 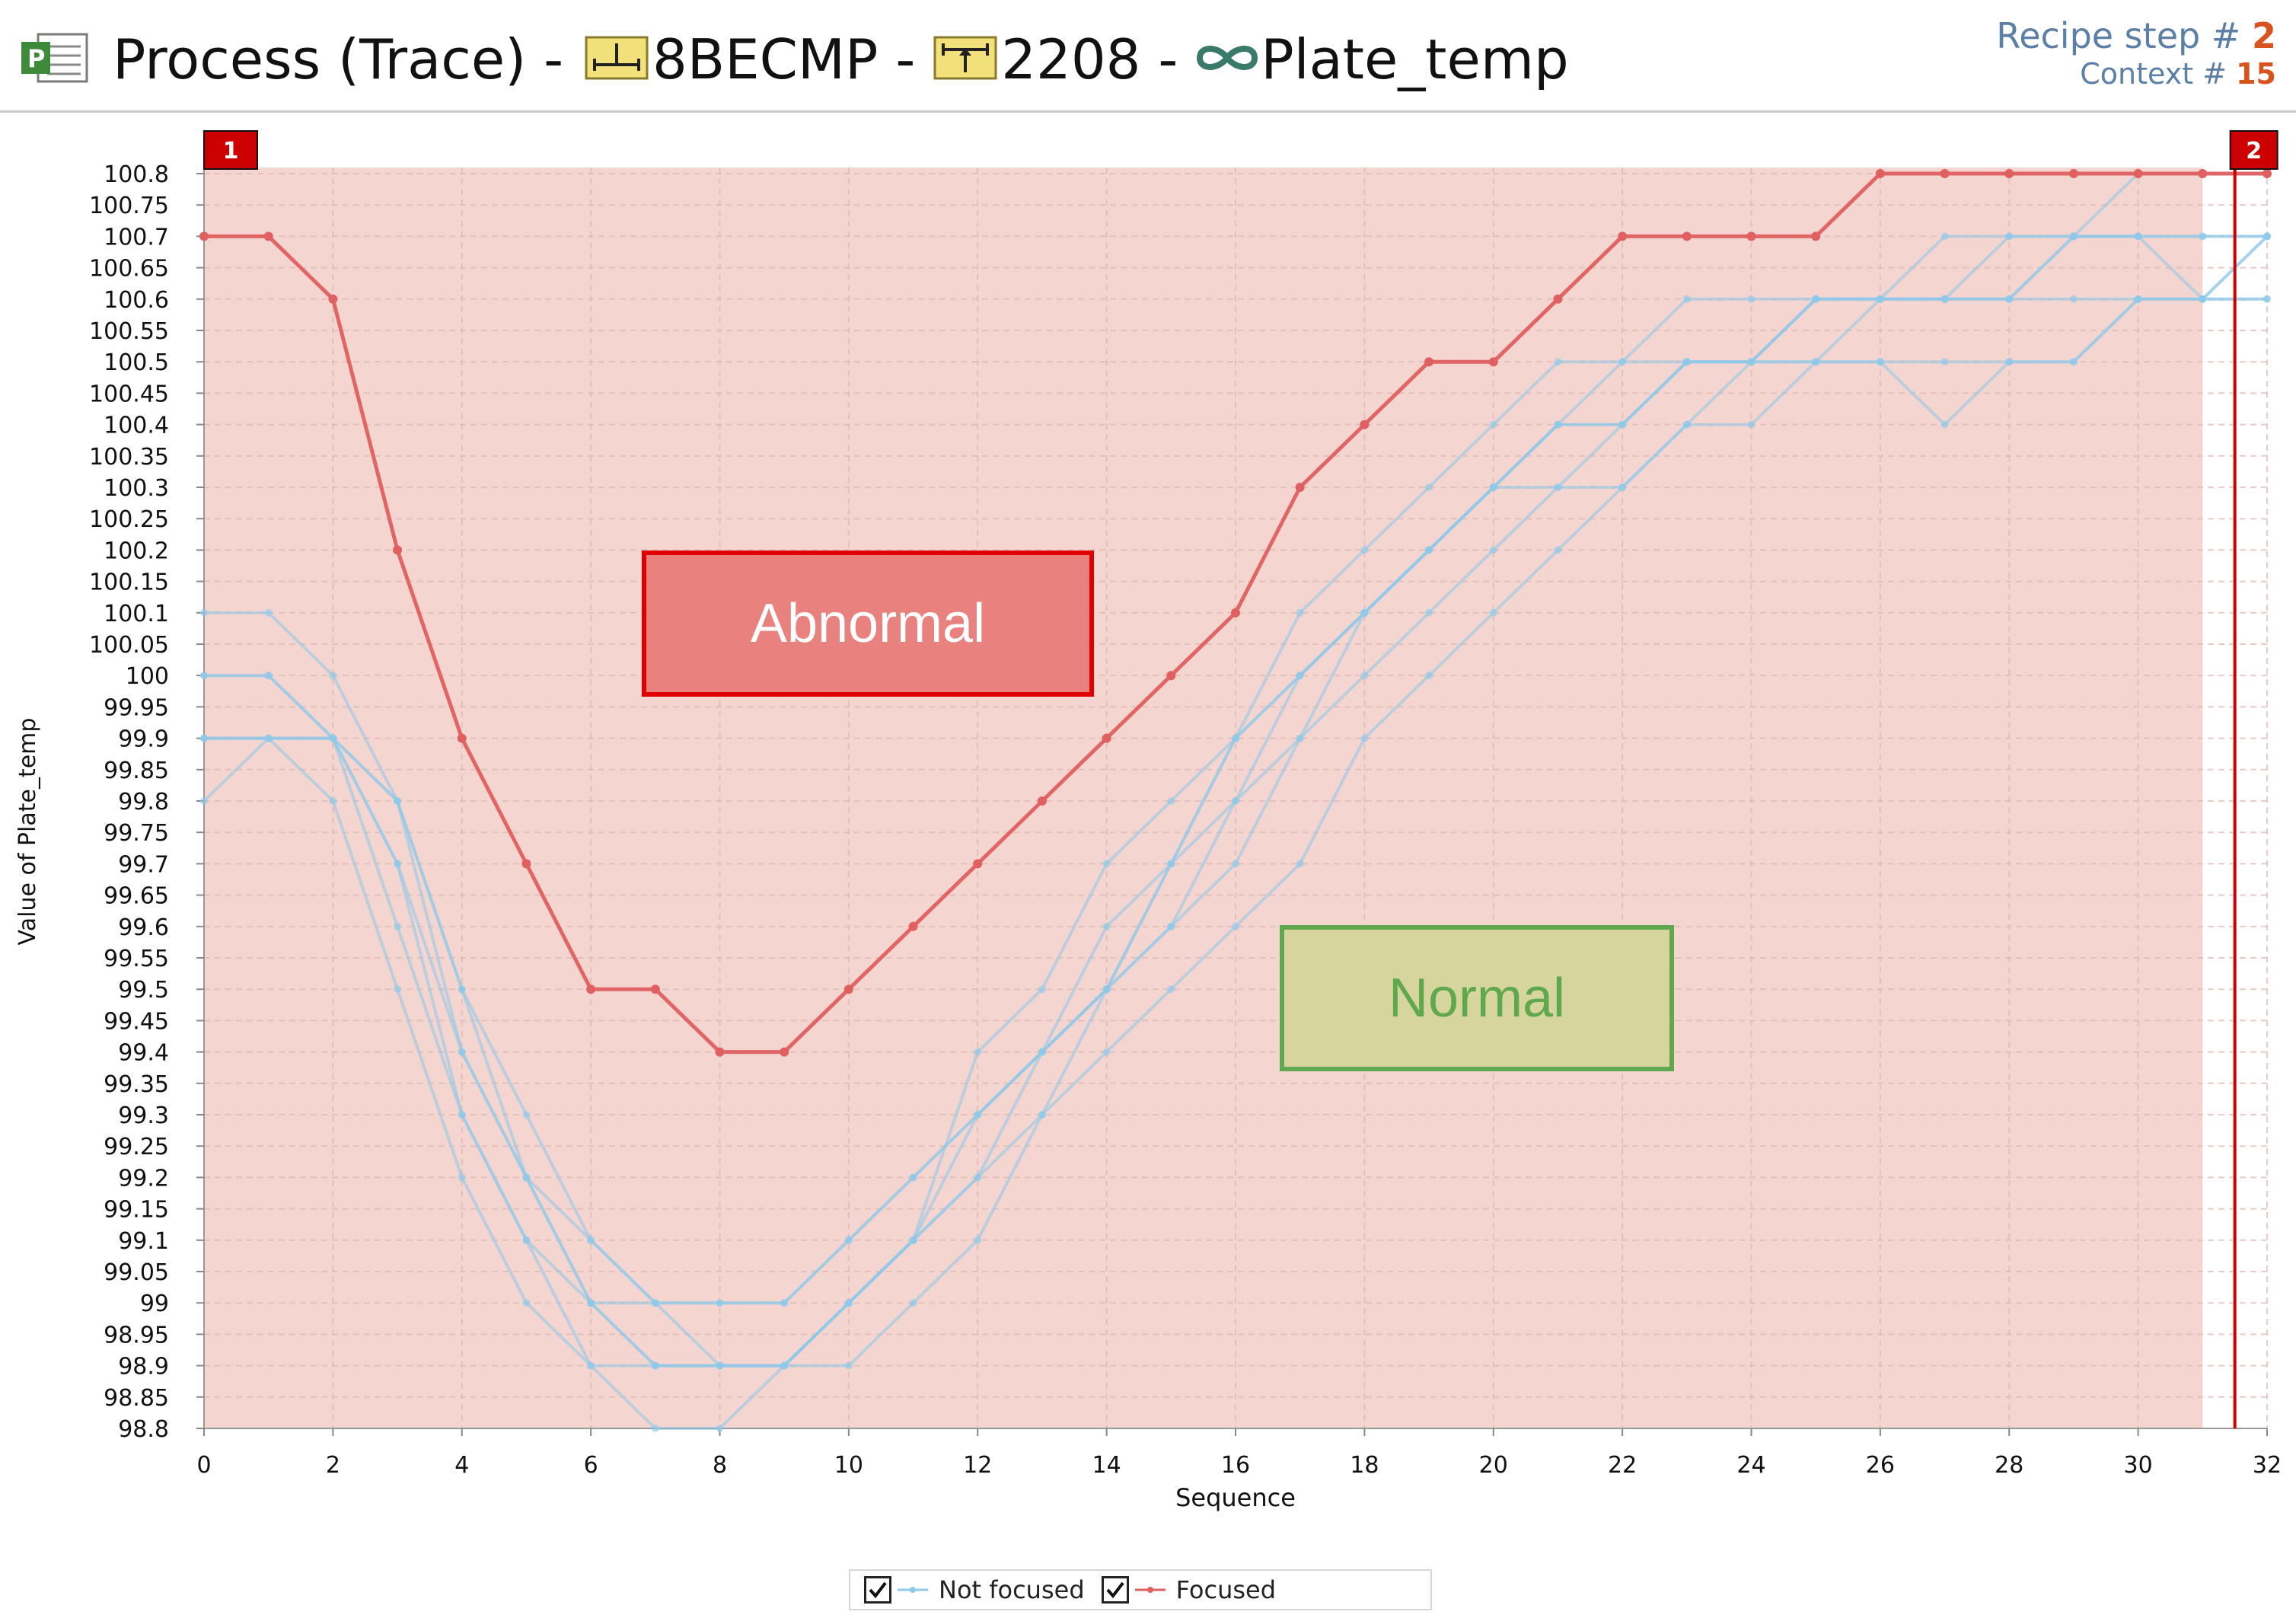 I want to click on context-info: Recipe step # 2 Context # 15, so click(x=2136, y=53).